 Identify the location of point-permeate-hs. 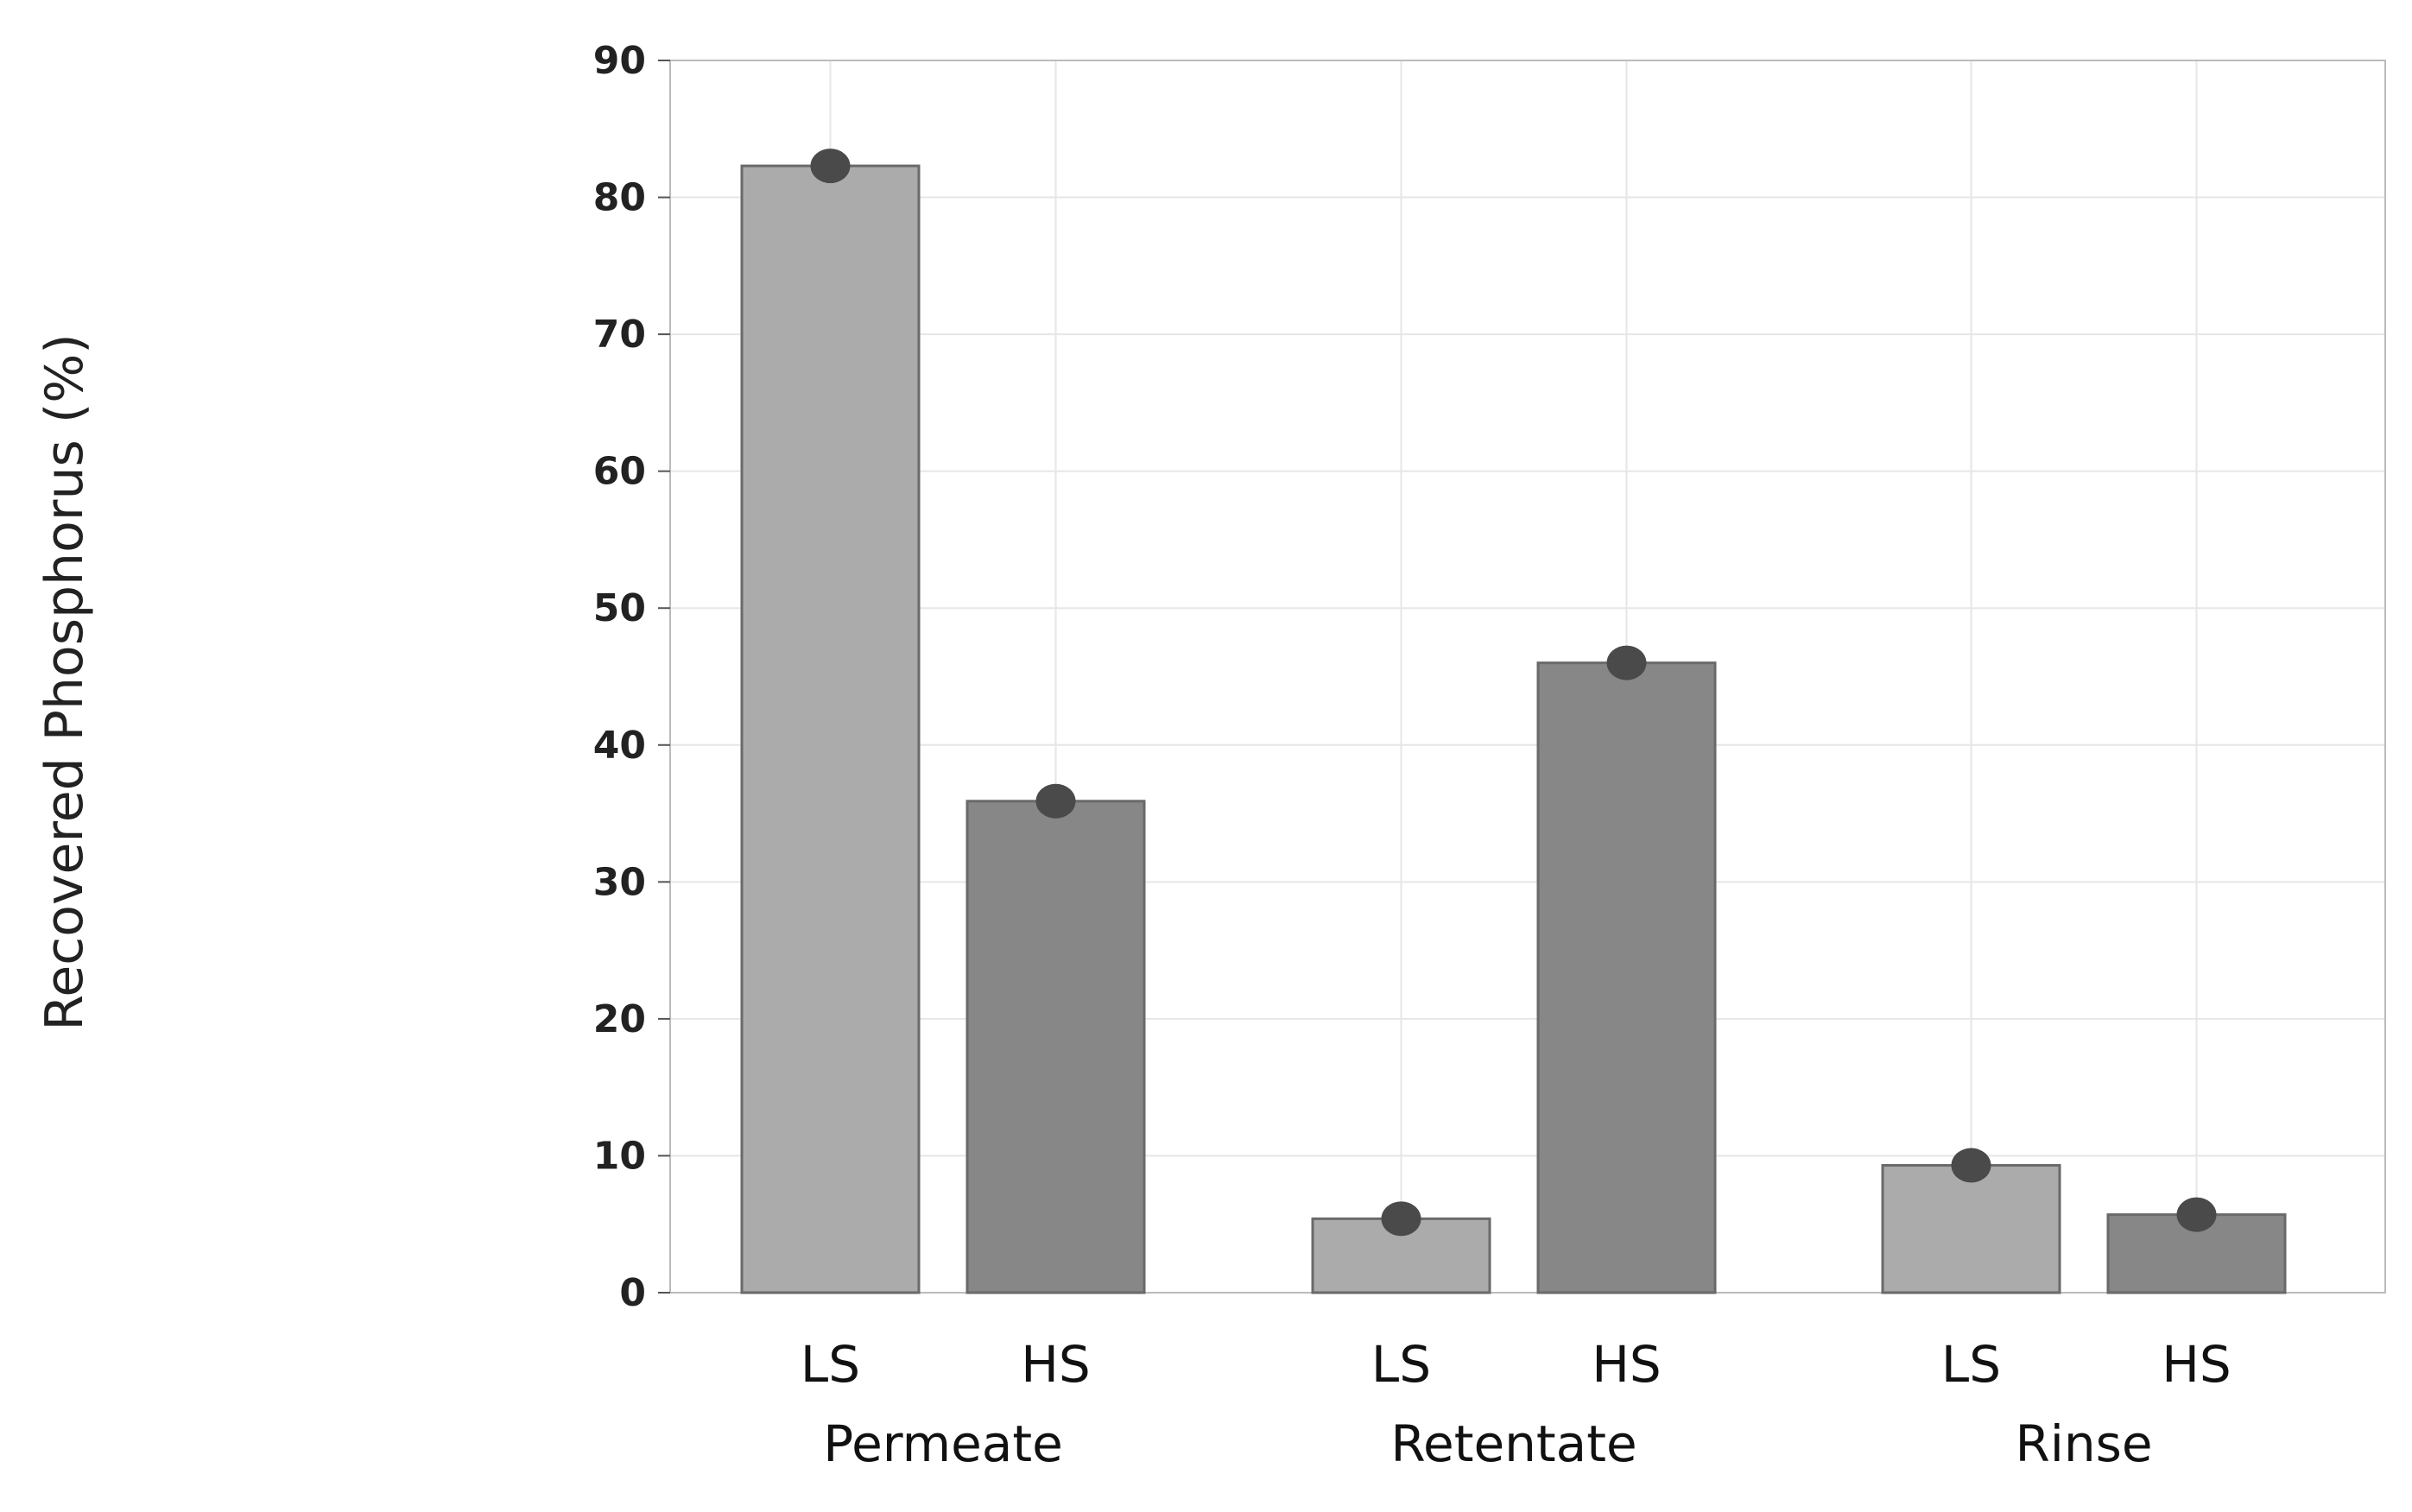
(1055, 801).